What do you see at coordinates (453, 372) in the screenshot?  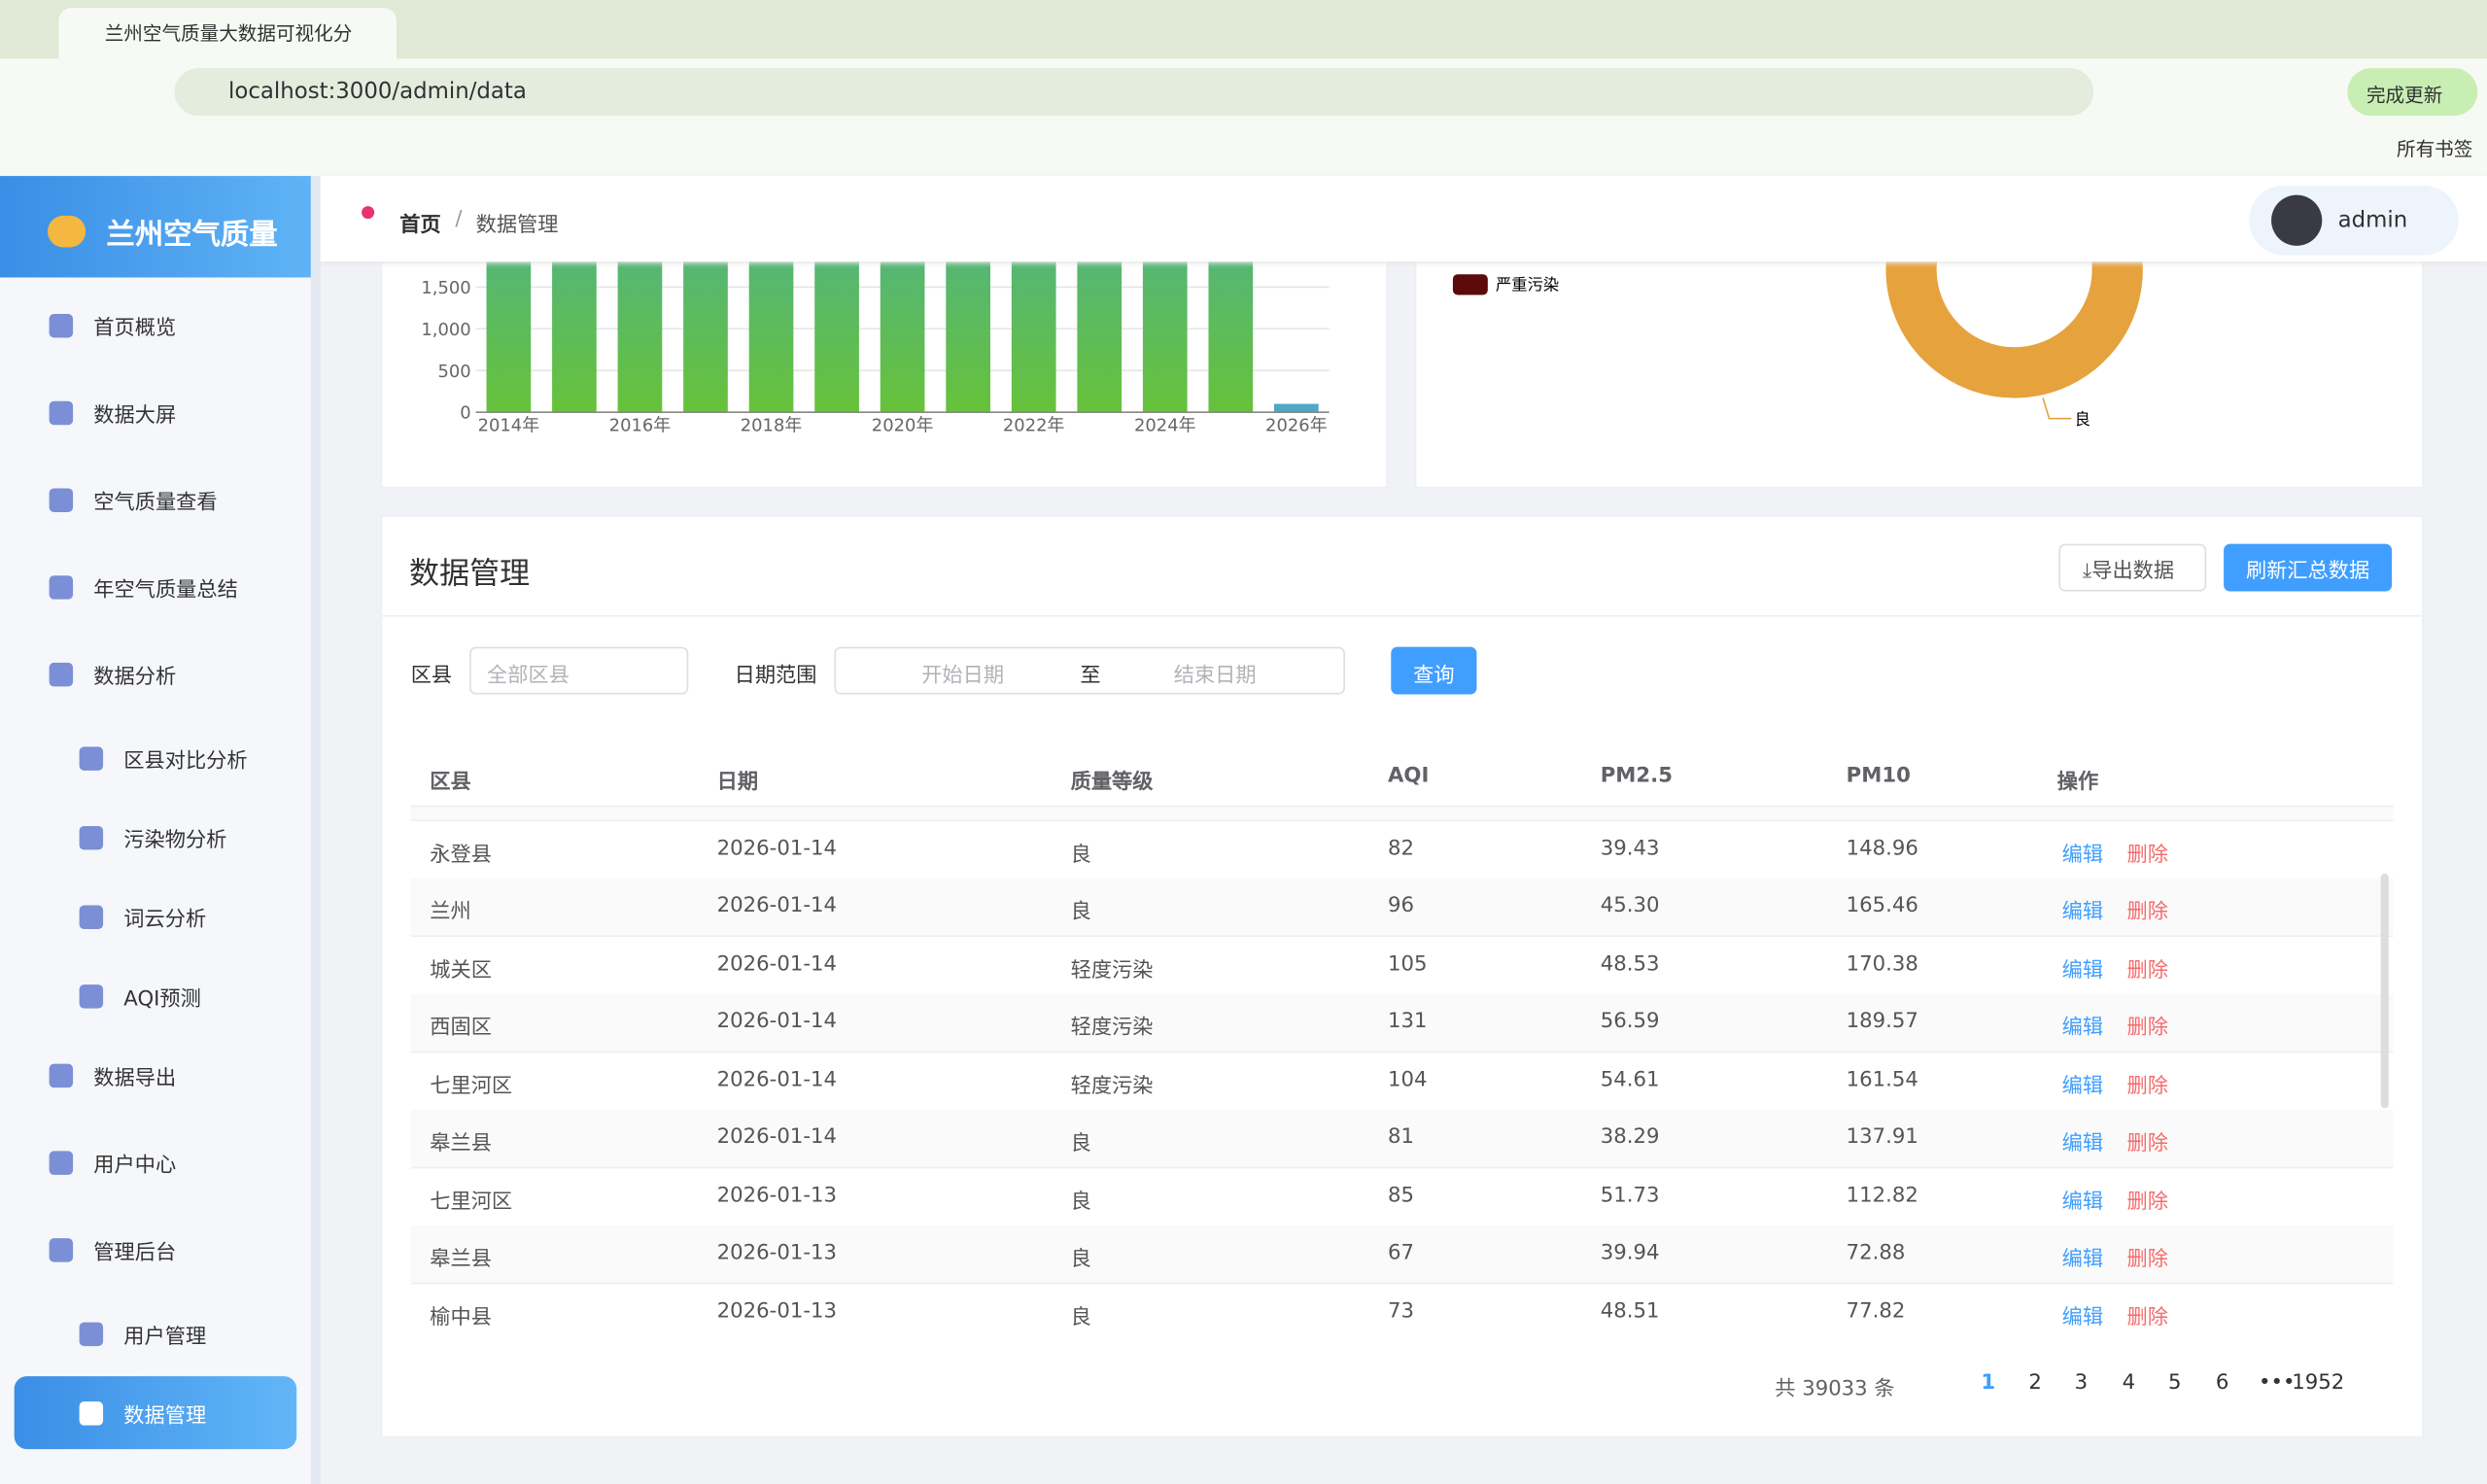 I see `y-tick-label: 500` at bounding box center [453, 372].